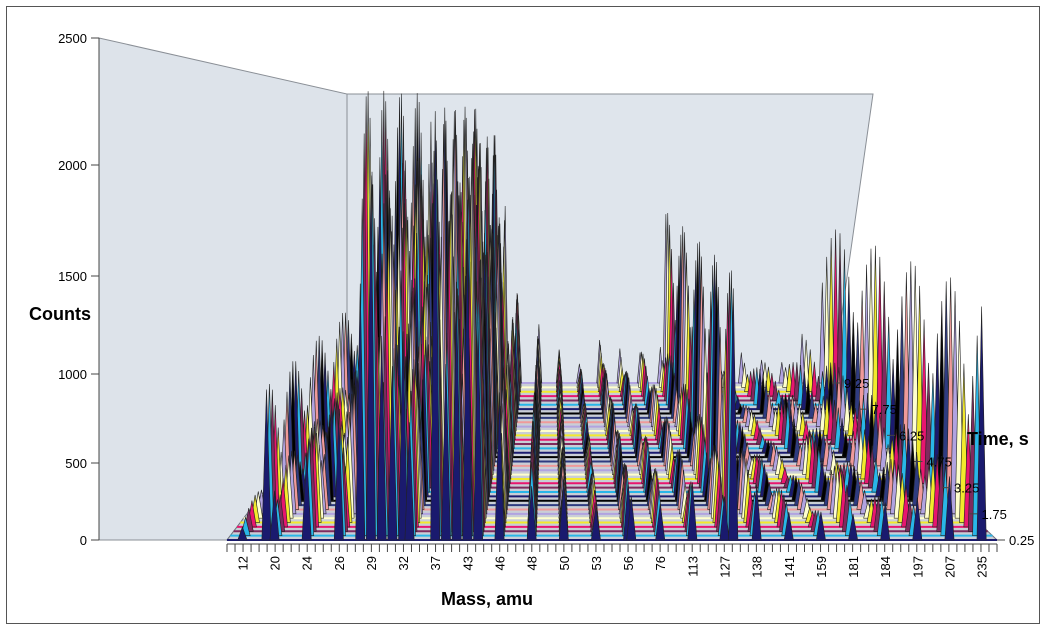  Describe the element at coordinates (435, 563) in the screenshot. I see `x-tick-label: 37` at that location.